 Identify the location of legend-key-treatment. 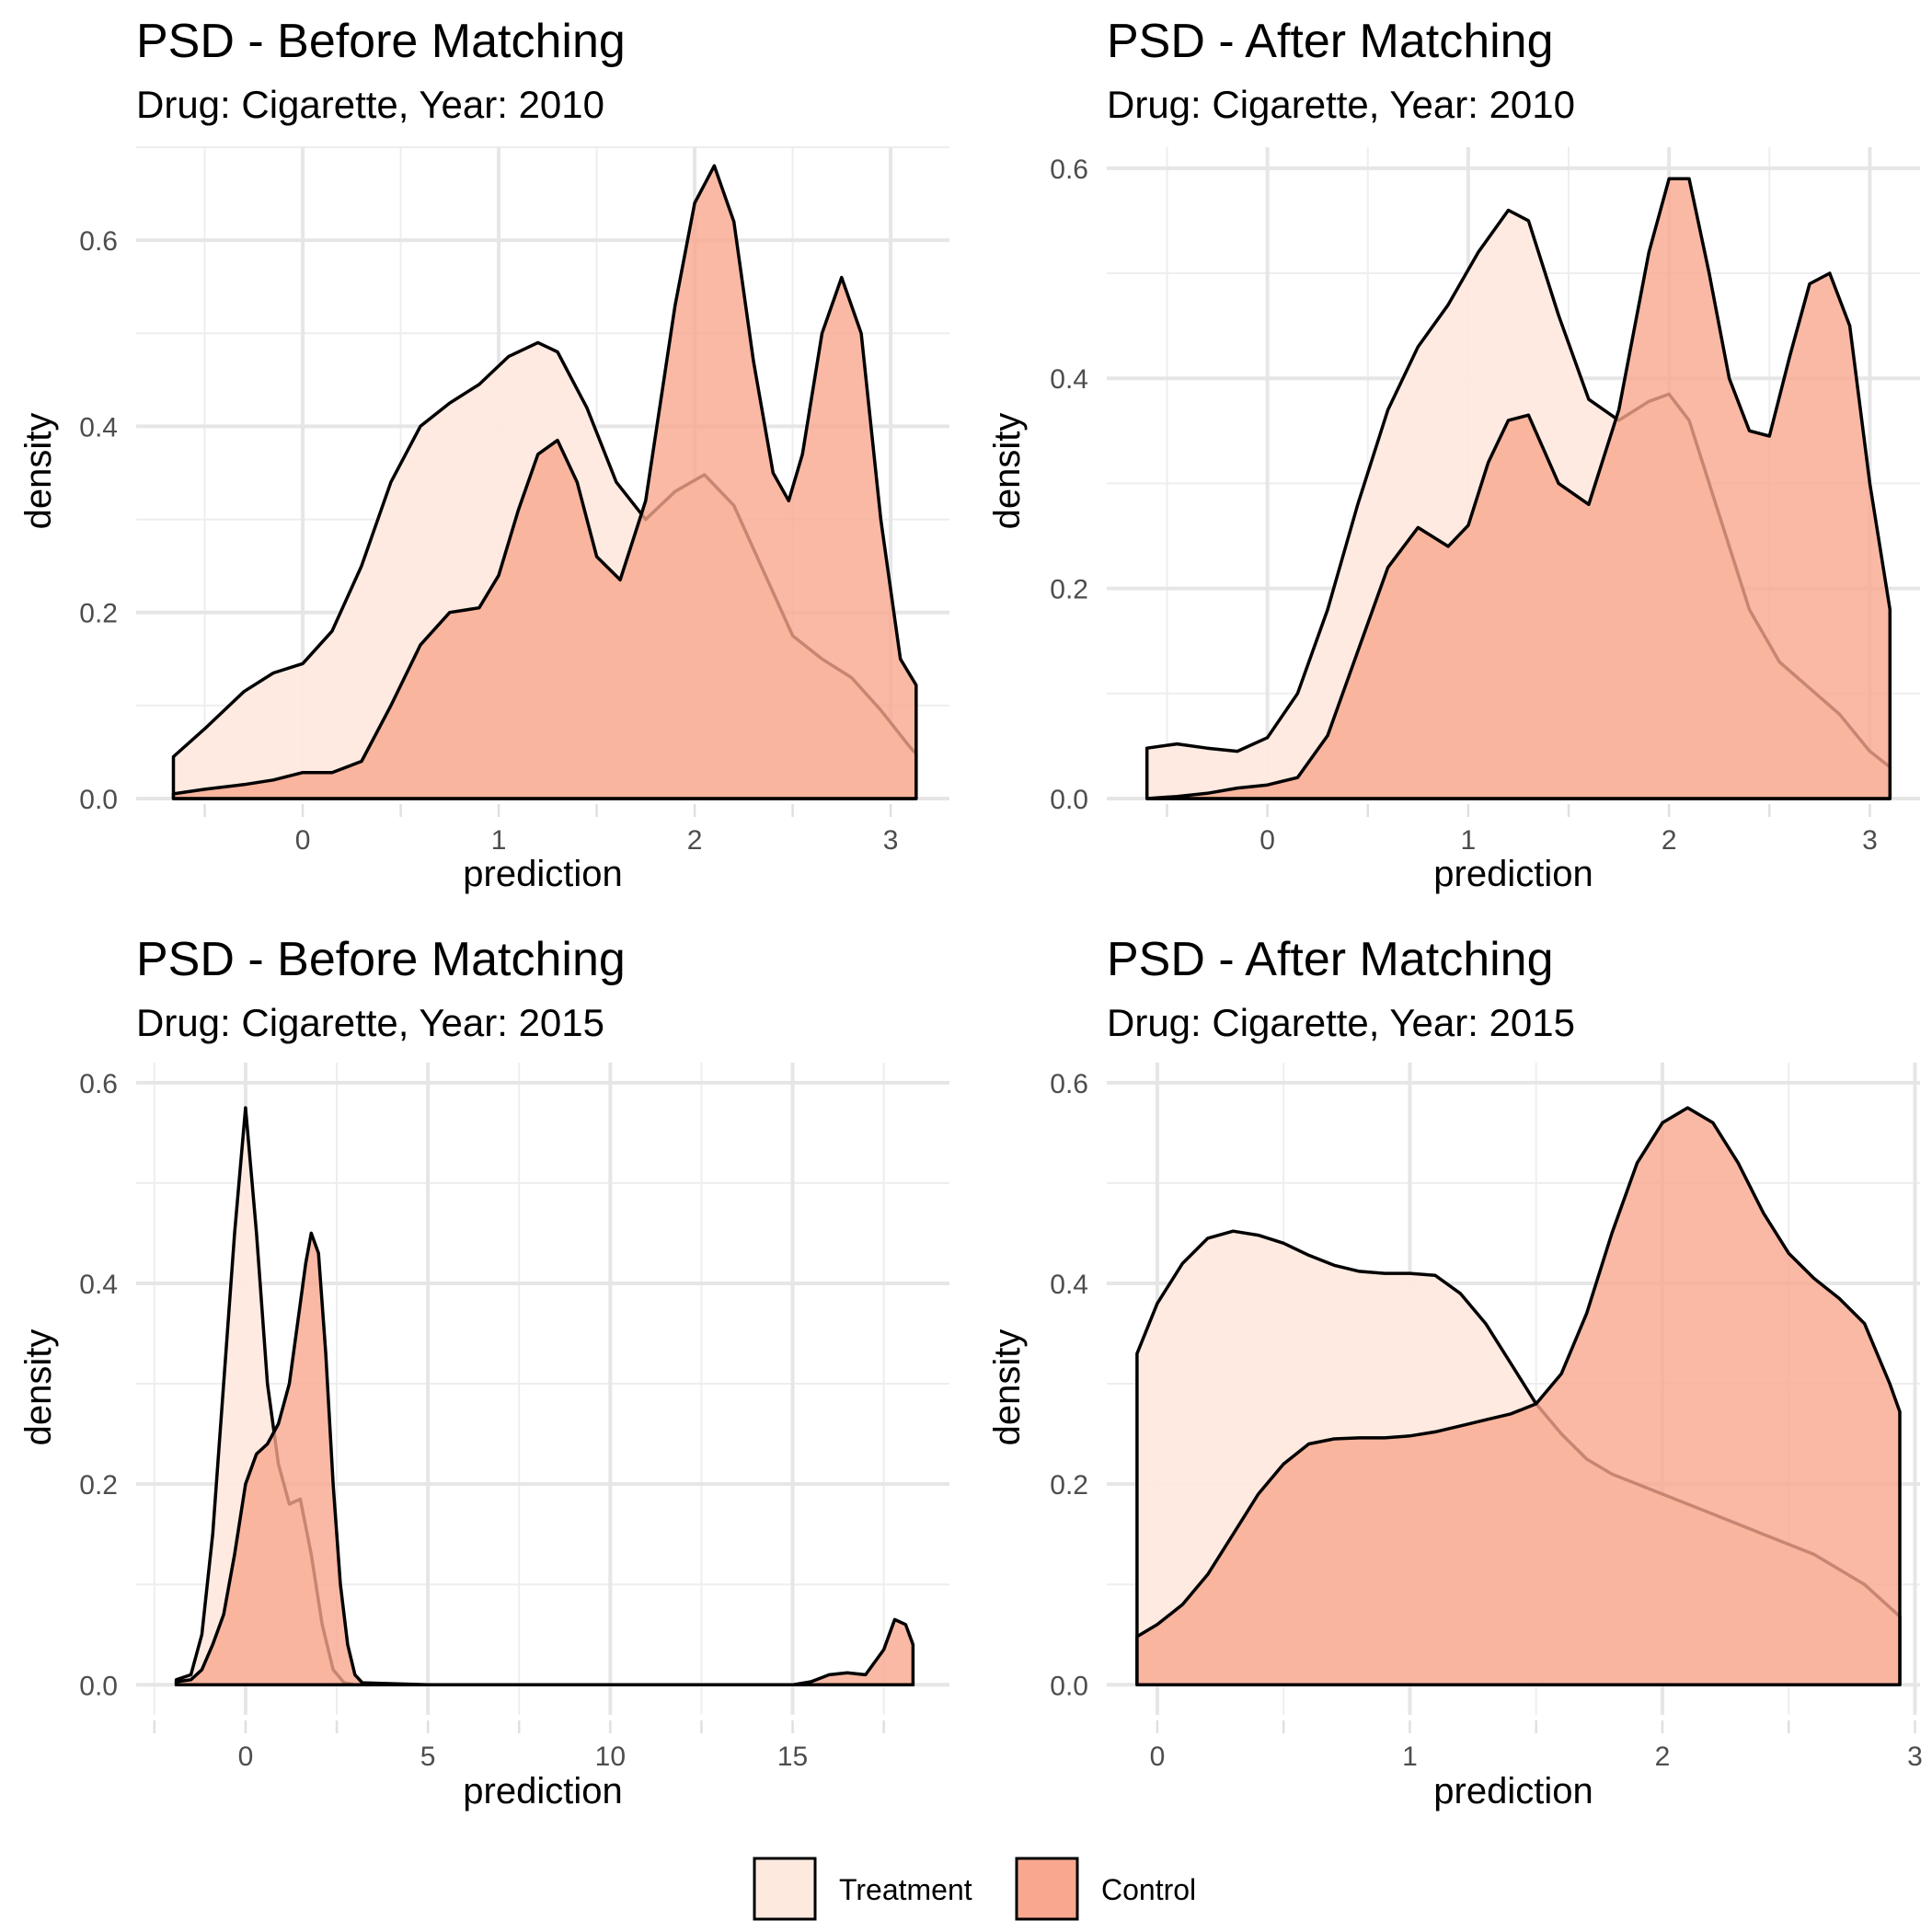
(785, 1889).